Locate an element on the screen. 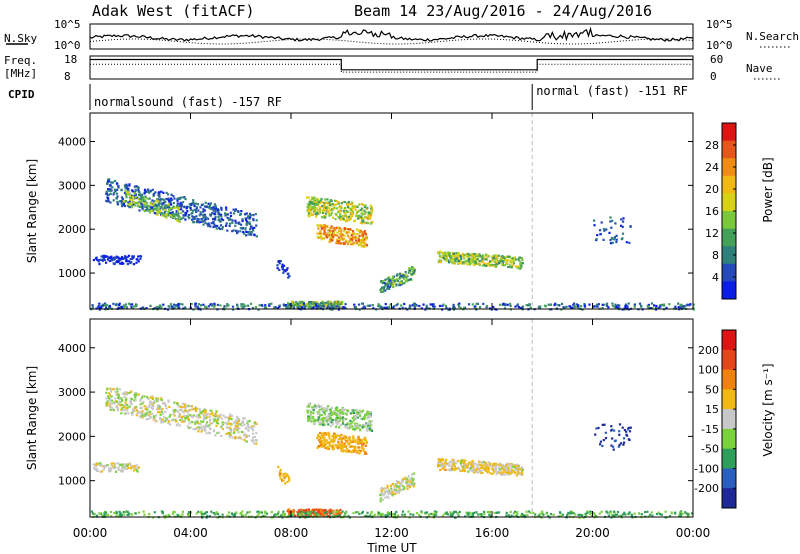 Image resolution: width=800 pixels, height=554 pixels. colorbar-tick-label: 4 is located at coordinates (715, 277).